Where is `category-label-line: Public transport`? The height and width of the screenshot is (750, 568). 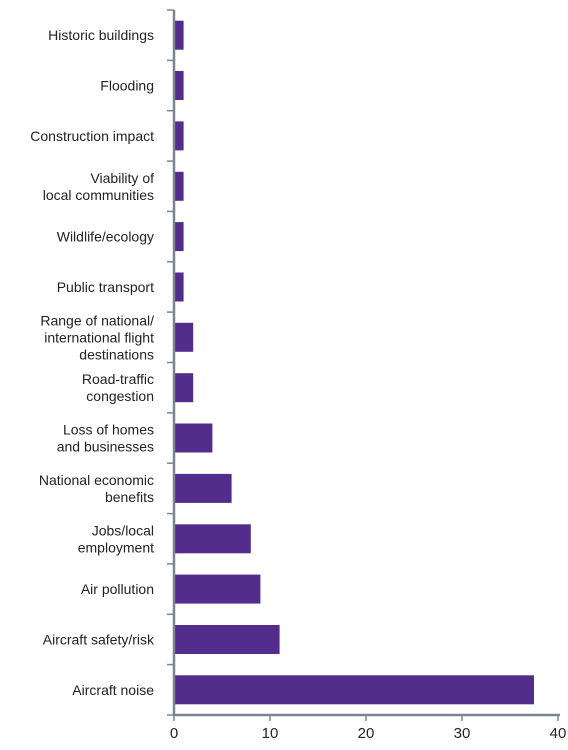
category-label-line: Public transport is located at coordinates (105, 287).